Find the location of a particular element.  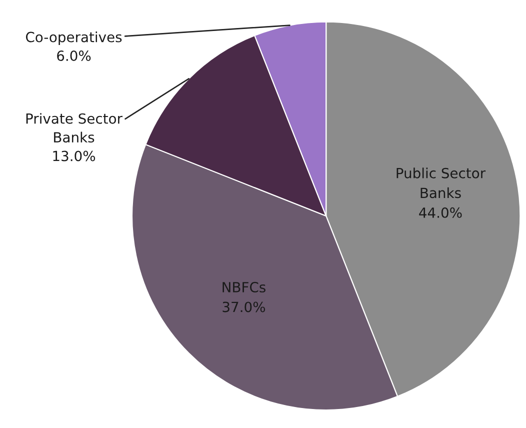

slice-label: Private Sector Banks is located at coordinates (74, 128).